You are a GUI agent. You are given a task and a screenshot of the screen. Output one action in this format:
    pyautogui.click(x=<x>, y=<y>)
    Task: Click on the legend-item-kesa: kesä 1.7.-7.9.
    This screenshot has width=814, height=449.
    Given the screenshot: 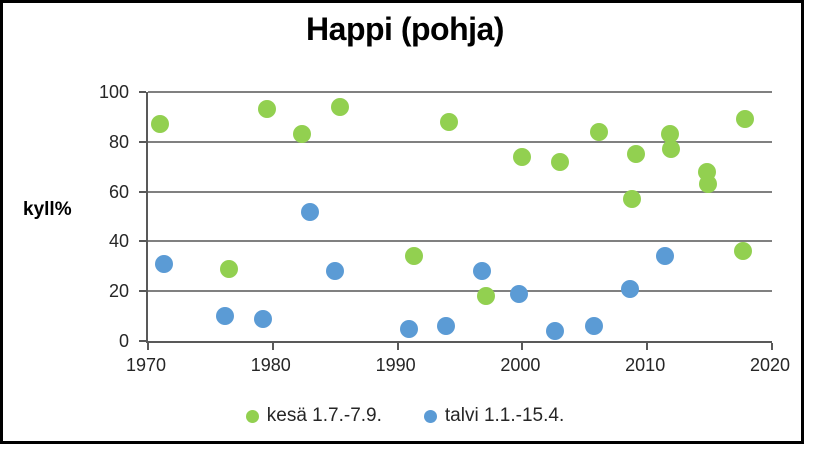 What is the action you would take?
    pyautogui.click(x=313, y=416)
    